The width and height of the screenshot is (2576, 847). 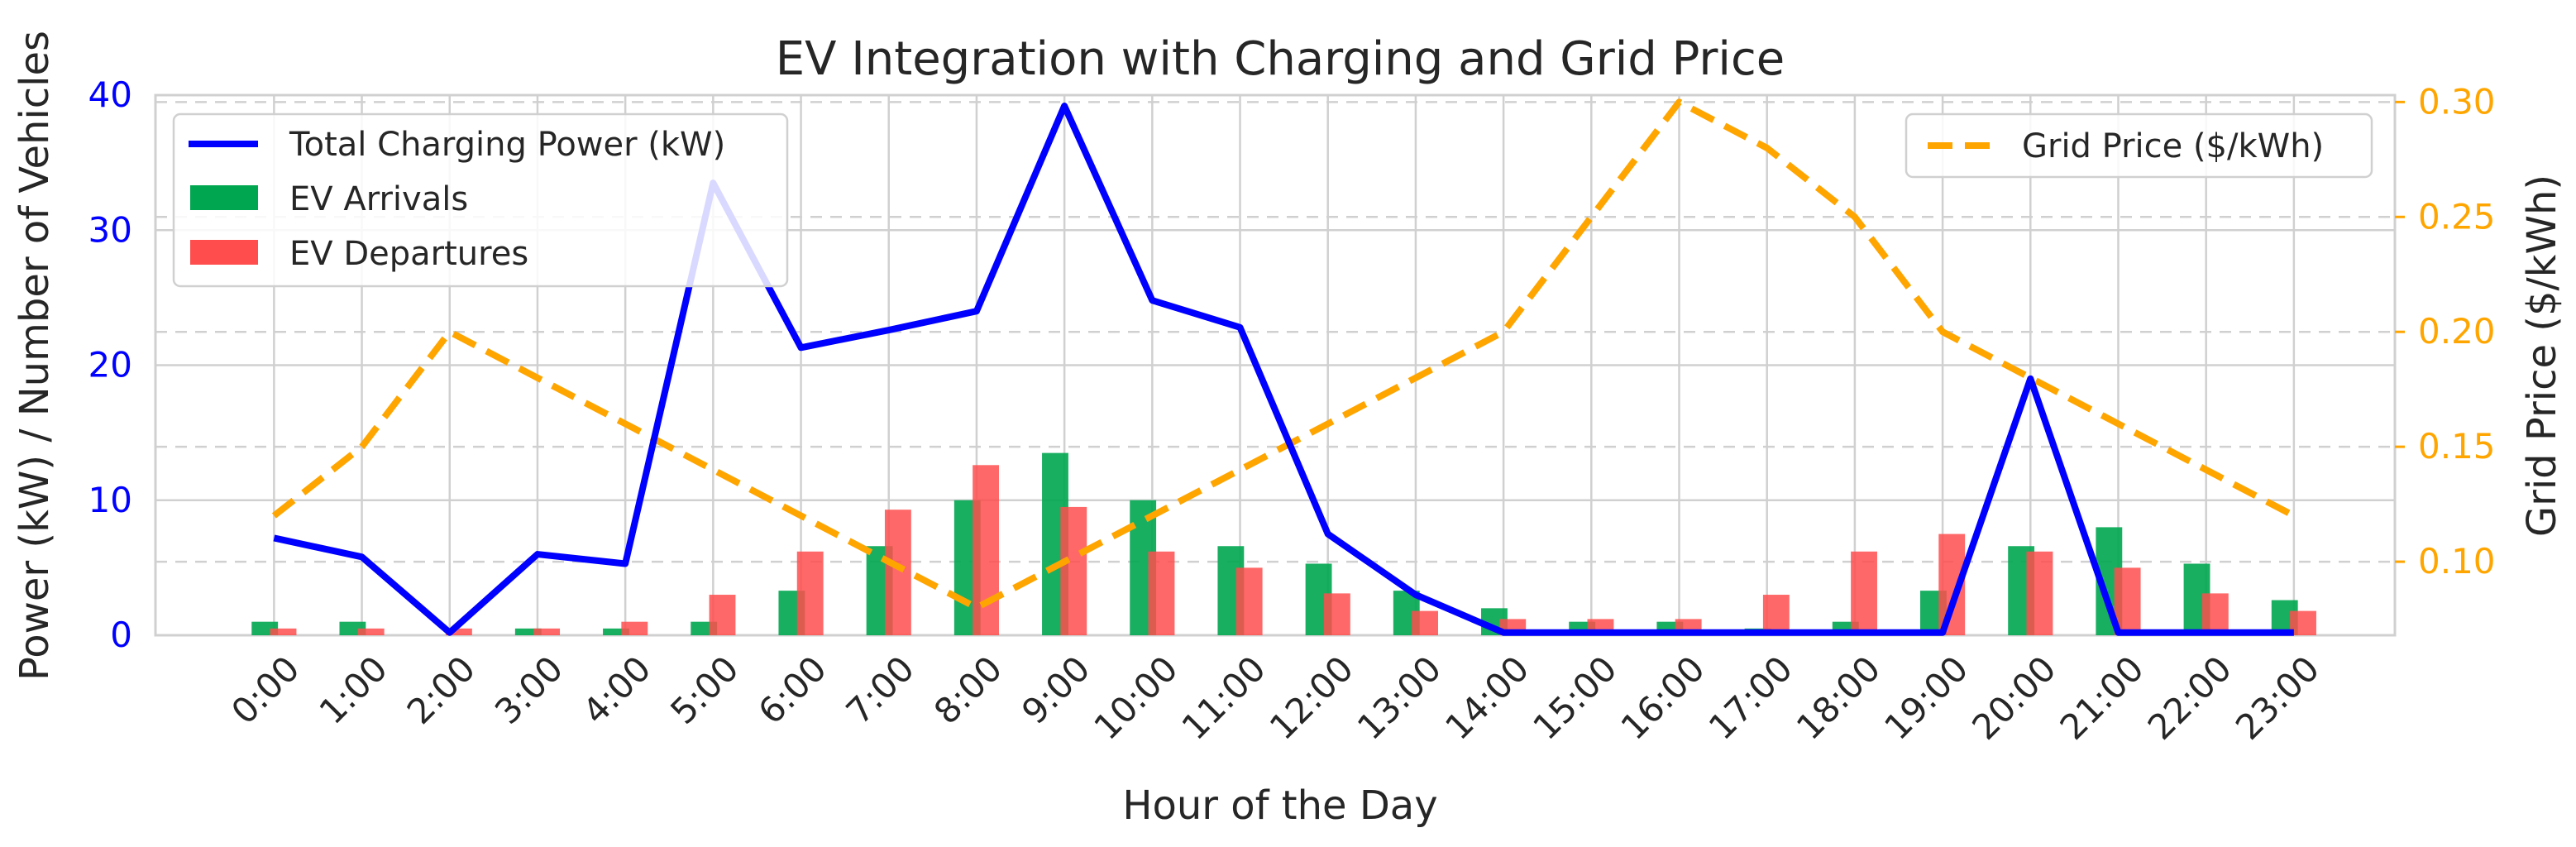 I want to click on legend-swatch-ev-arrivals, so click(x=224, y=197).